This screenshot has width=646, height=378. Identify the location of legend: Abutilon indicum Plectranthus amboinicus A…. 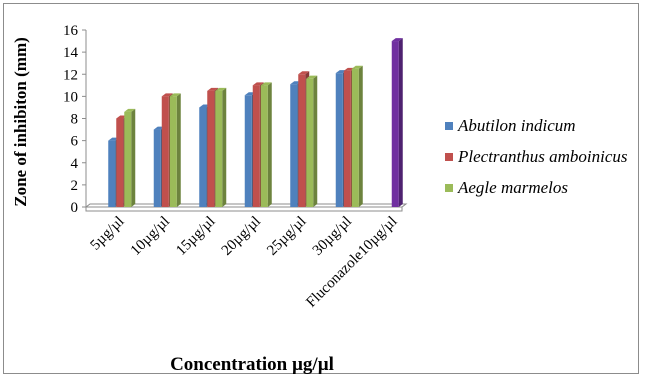
(536, 156).